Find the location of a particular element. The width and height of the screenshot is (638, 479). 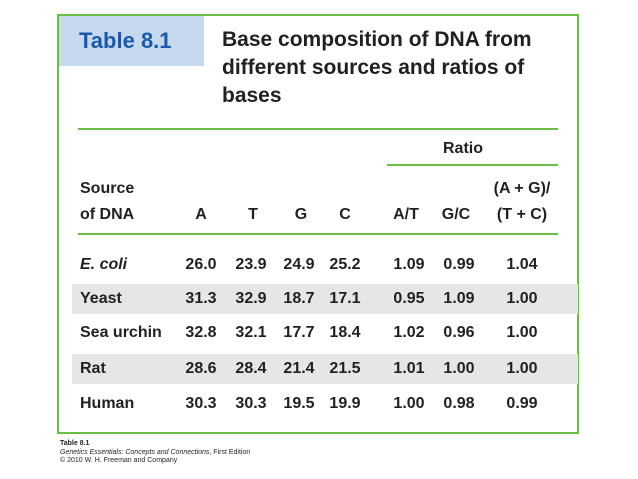

table-id-tag: Table 8.1 is located at coordinates (131, 41).